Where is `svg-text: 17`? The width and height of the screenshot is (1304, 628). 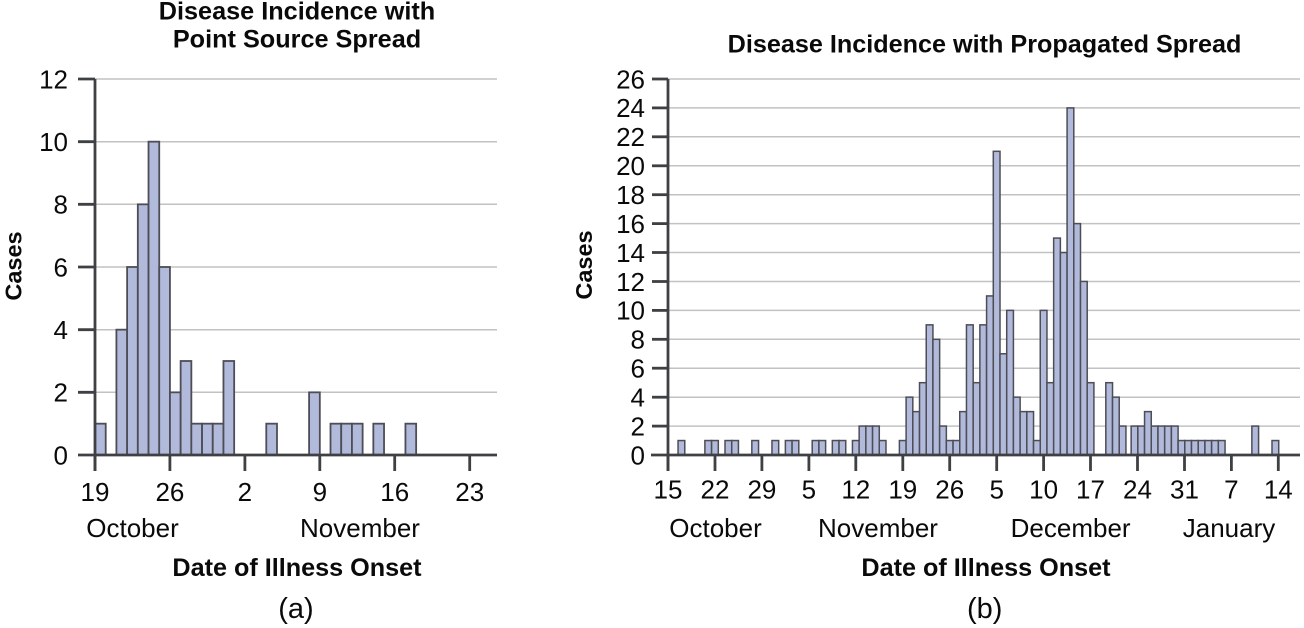 svg-text: 17 is located at coordinates (1090, 490).